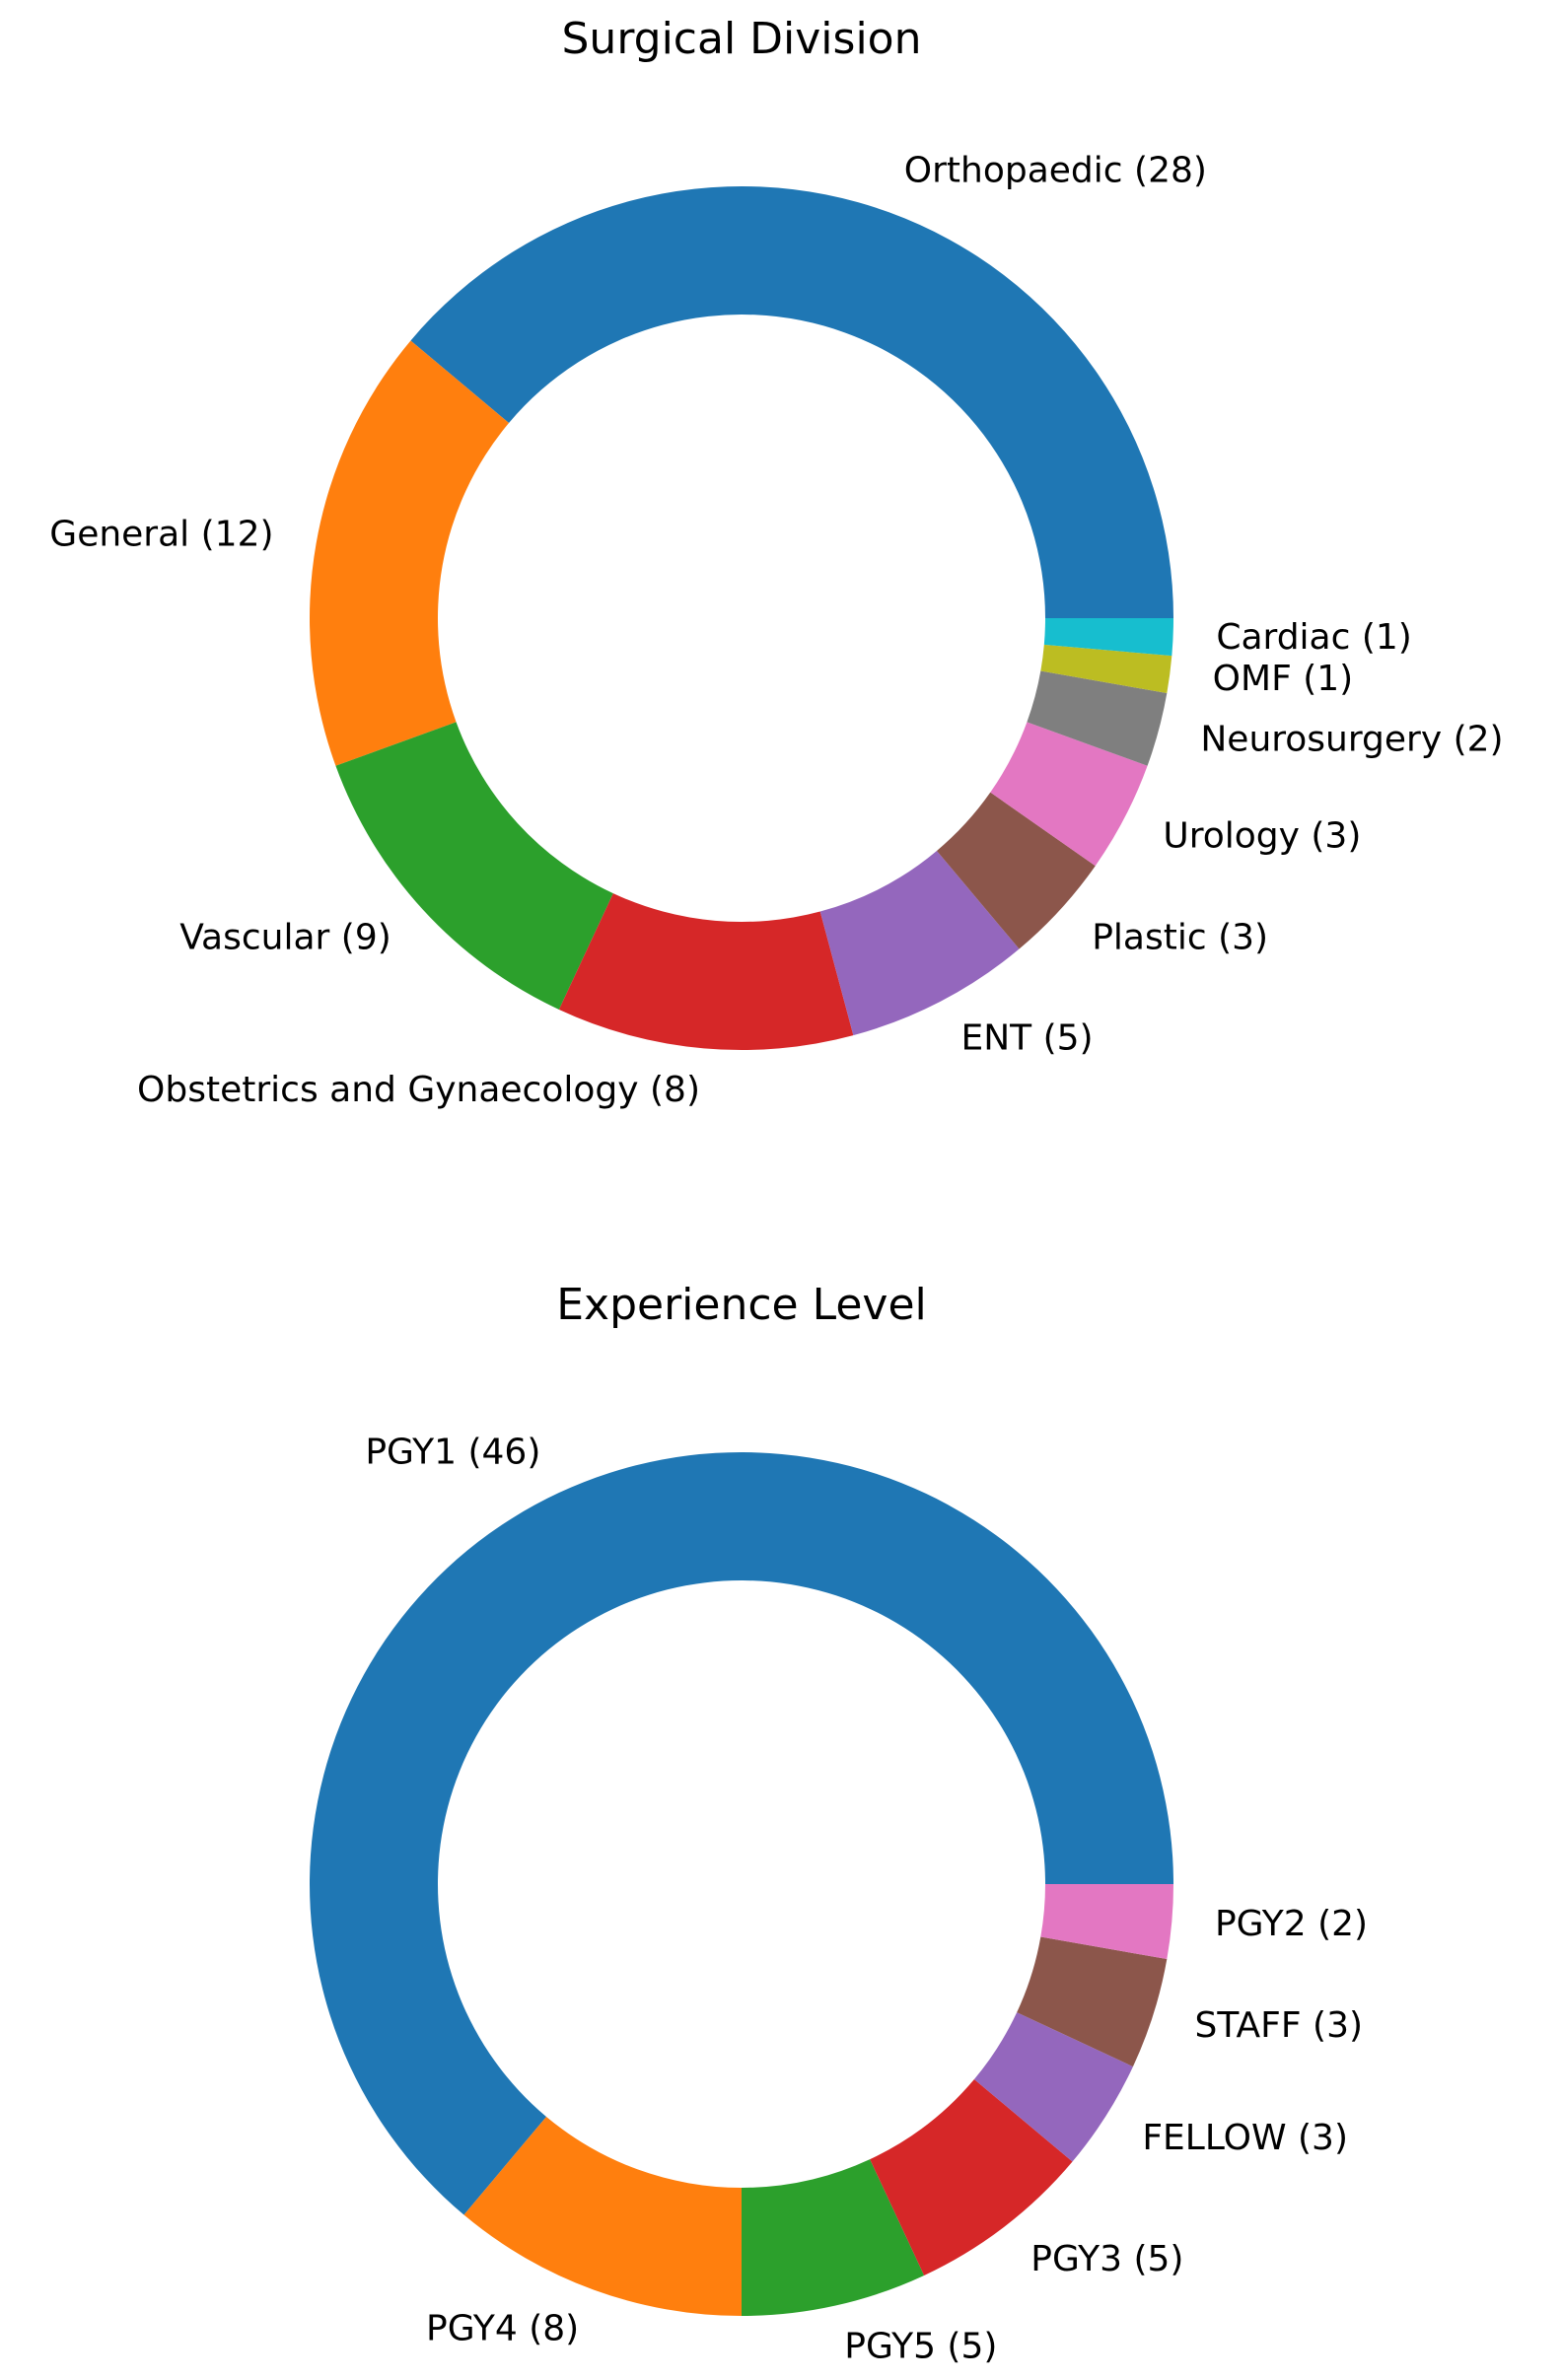 Image resolution: width=1562 pixels, height=2380 pixels. Describe the element at coordinates (791, 401) in the screenshot. I see `slice-orthopaedic` at that location.